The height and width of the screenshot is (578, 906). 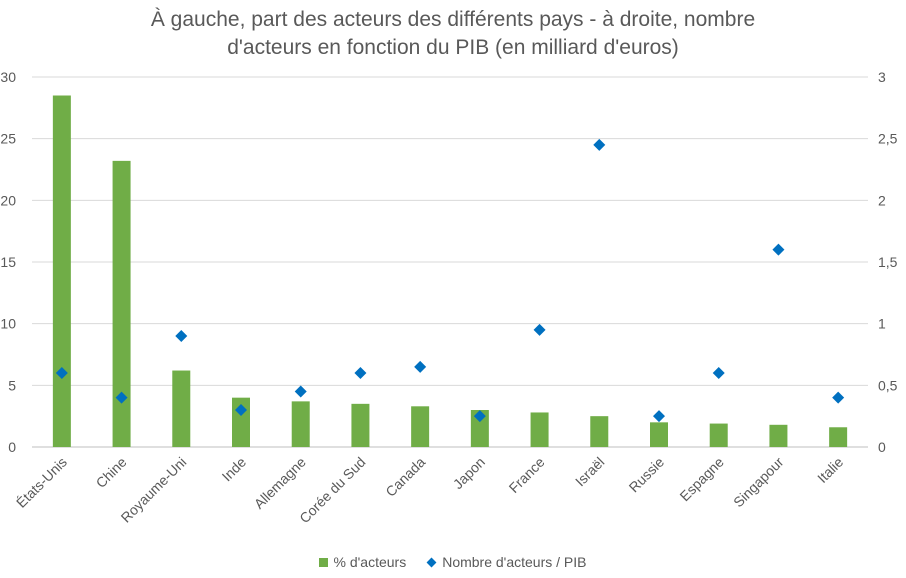 What do you see at coordinates (527, 475) in the screenshot?
I see `category-label: France` at bounding box center [527, 475].